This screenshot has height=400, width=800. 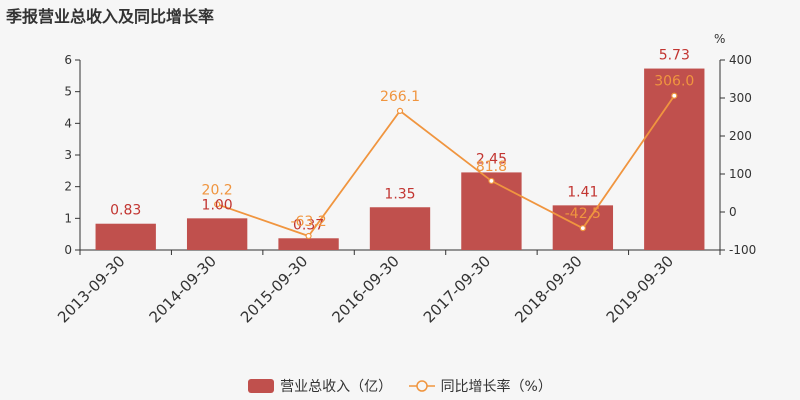 What do you see at coordinates (674, 82) in the screenshot?
I see `line-value-label: 306.0` at bounding box center [674, 82].